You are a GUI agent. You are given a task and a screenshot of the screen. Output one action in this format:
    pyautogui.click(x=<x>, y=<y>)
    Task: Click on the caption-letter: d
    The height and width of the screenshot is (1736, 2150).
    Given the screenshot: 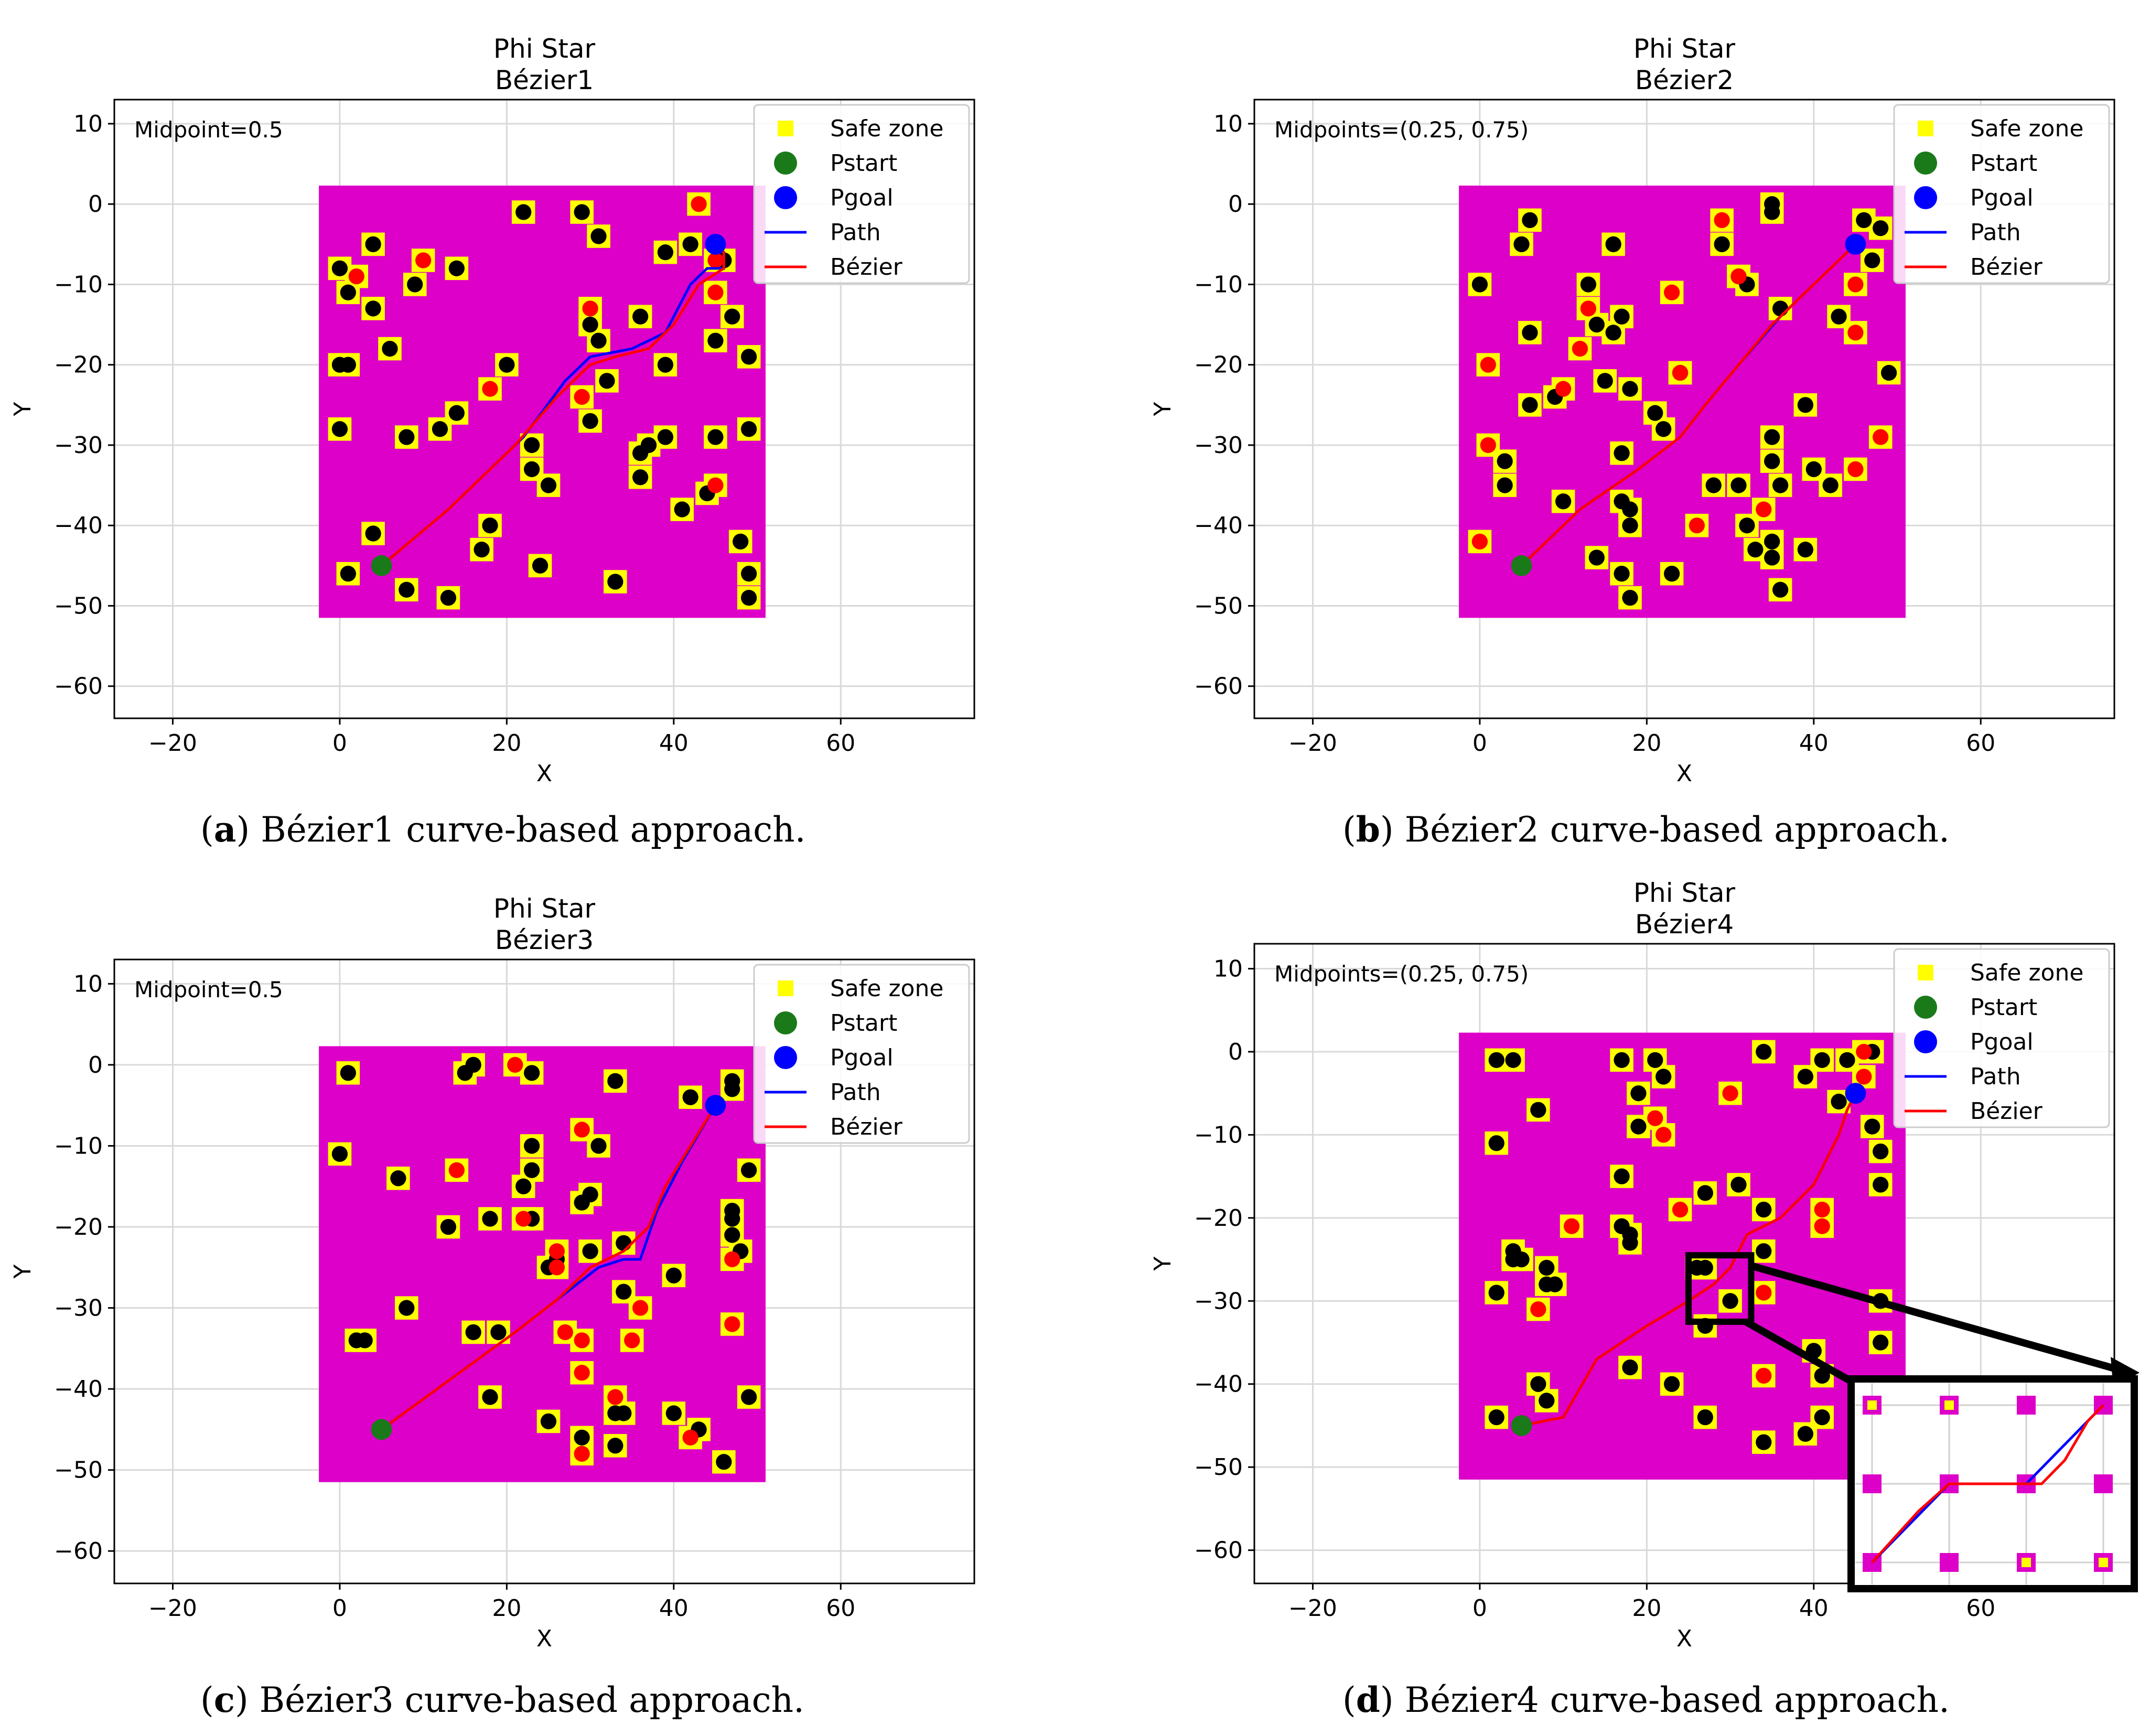 What is the action you would take?
    pyautogui.click(x=1368, y=1700)
    